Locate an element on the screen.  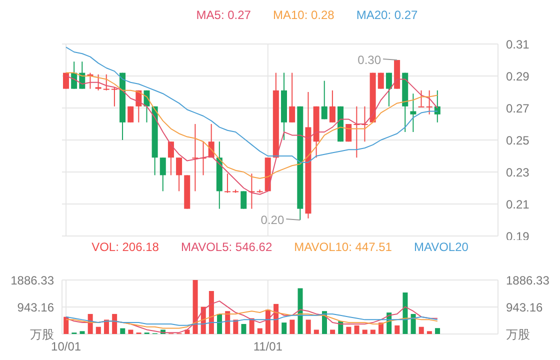
x-tick-label: 10/01 is located at coordinates (66, 347).